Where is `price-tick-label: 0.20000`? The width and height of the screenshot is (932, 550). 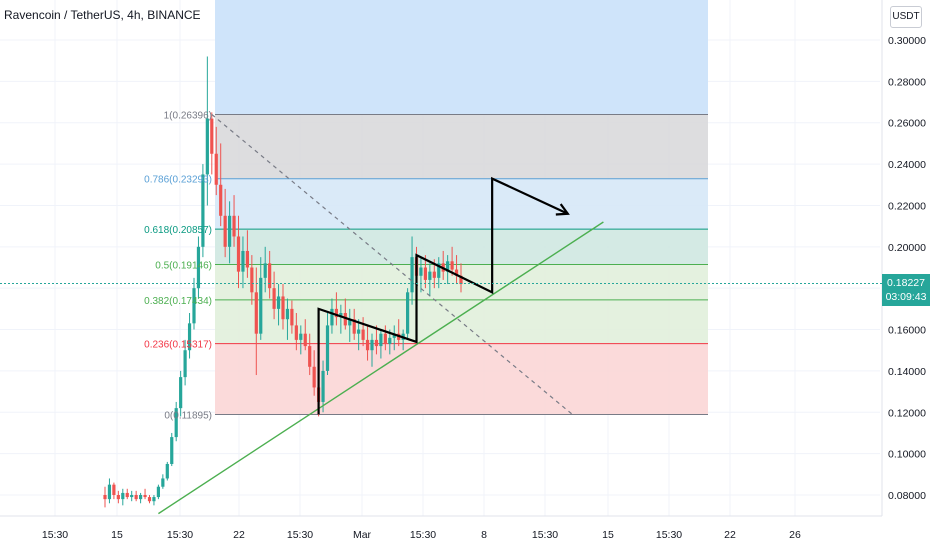 price-tick-label: 0.20000 is located at coordinates (907, 248).